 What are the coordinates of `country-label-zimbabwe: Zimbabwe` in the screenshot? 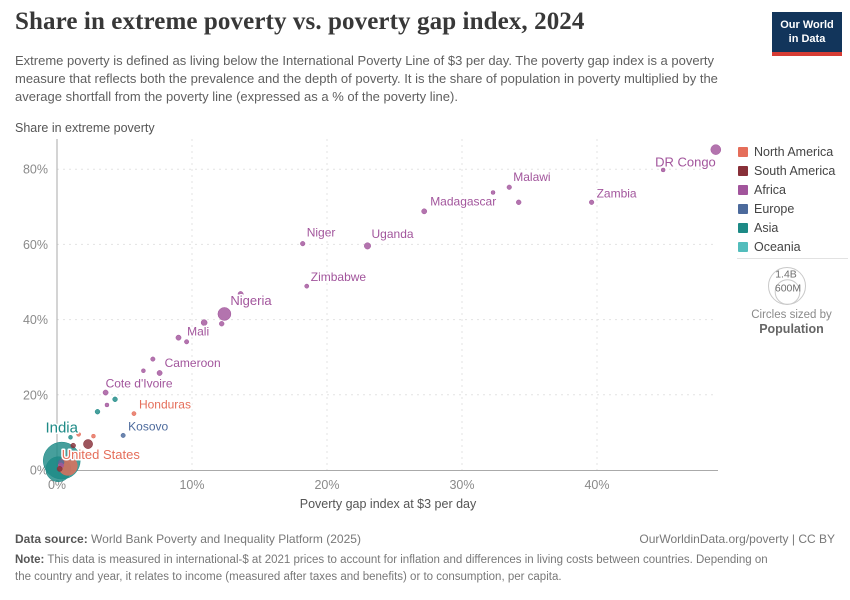 It's located at (339, 277).